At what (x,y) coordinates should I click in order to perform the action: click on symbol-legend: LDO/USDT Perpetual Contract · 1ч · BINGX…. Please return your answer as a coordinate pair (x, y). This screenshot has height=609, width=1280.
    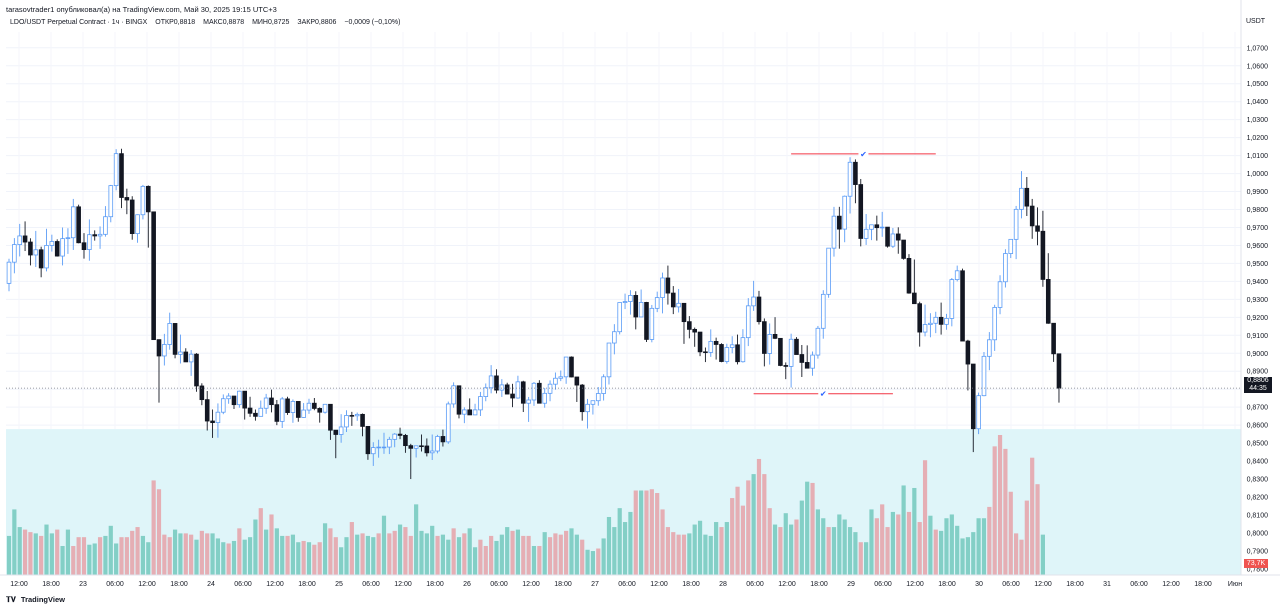
    Looking at the image, I should click on (208, 22).